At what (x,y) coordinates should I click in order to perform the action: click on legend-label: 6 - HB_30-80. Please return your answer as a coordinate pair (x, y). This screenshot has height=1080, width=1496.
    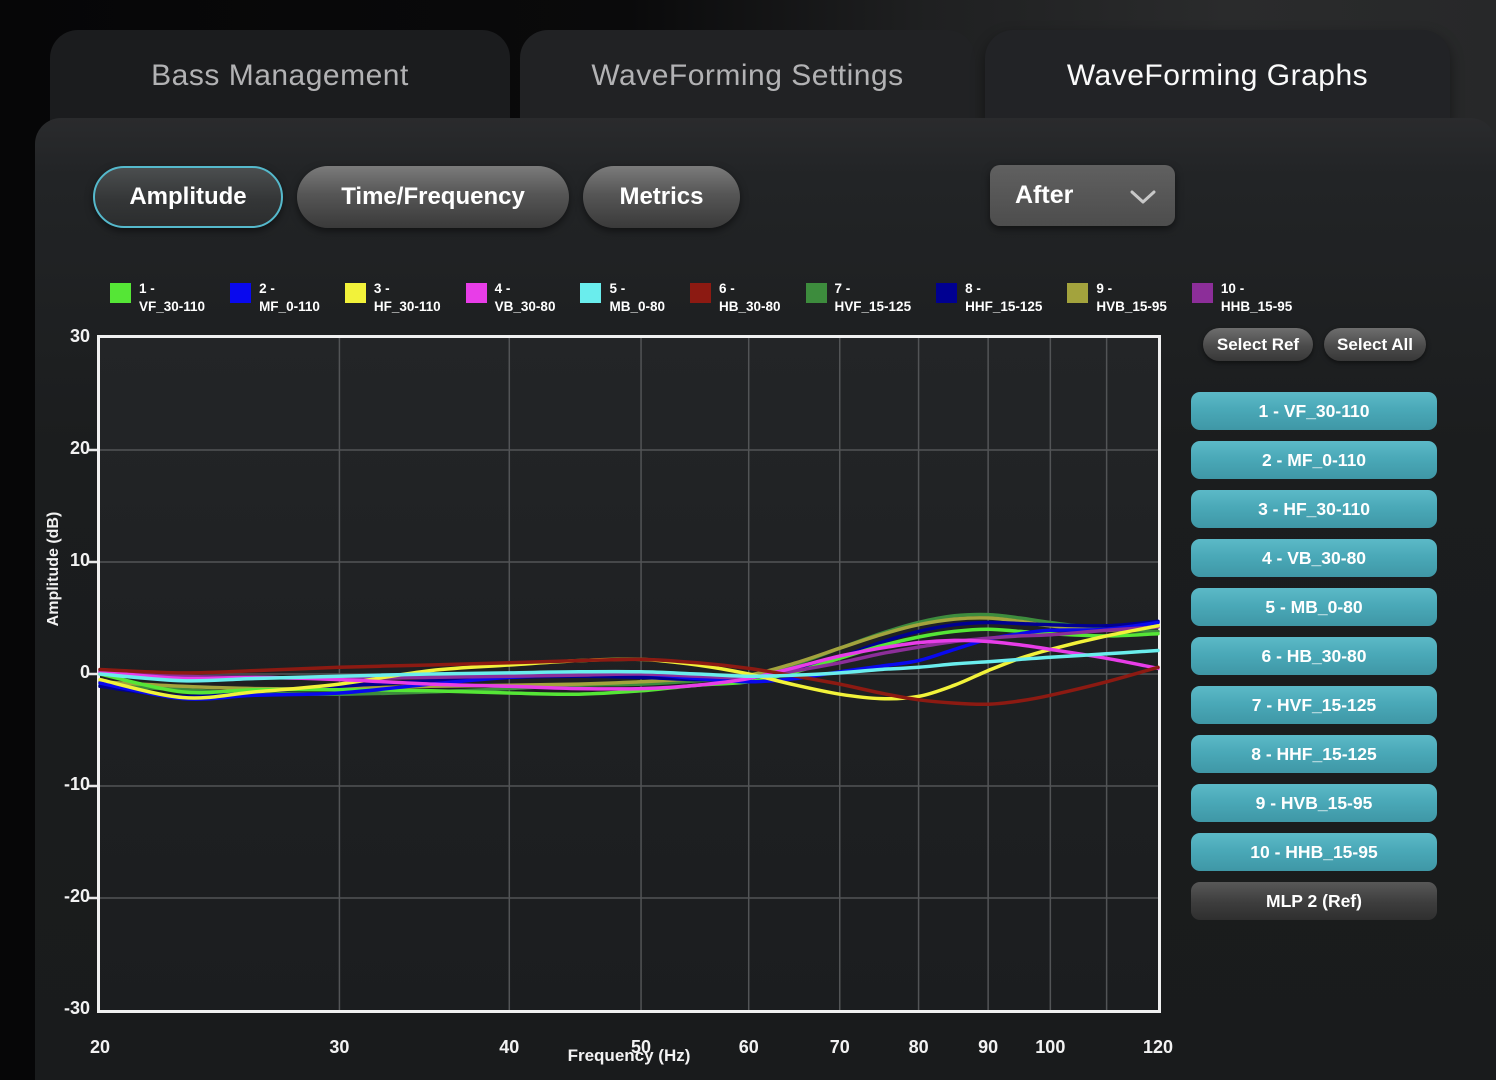
    Looking at the image, I should click on (749, 297).